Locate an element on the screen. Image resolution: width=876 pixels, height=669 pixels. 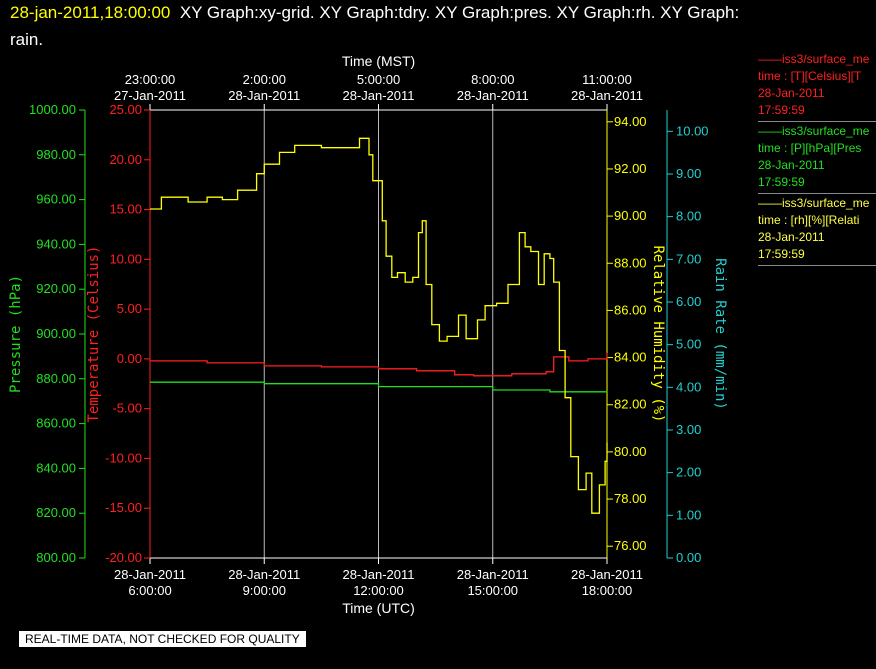
x-tick-label-time: 6:00:00 is located at coordinates (149, 590).